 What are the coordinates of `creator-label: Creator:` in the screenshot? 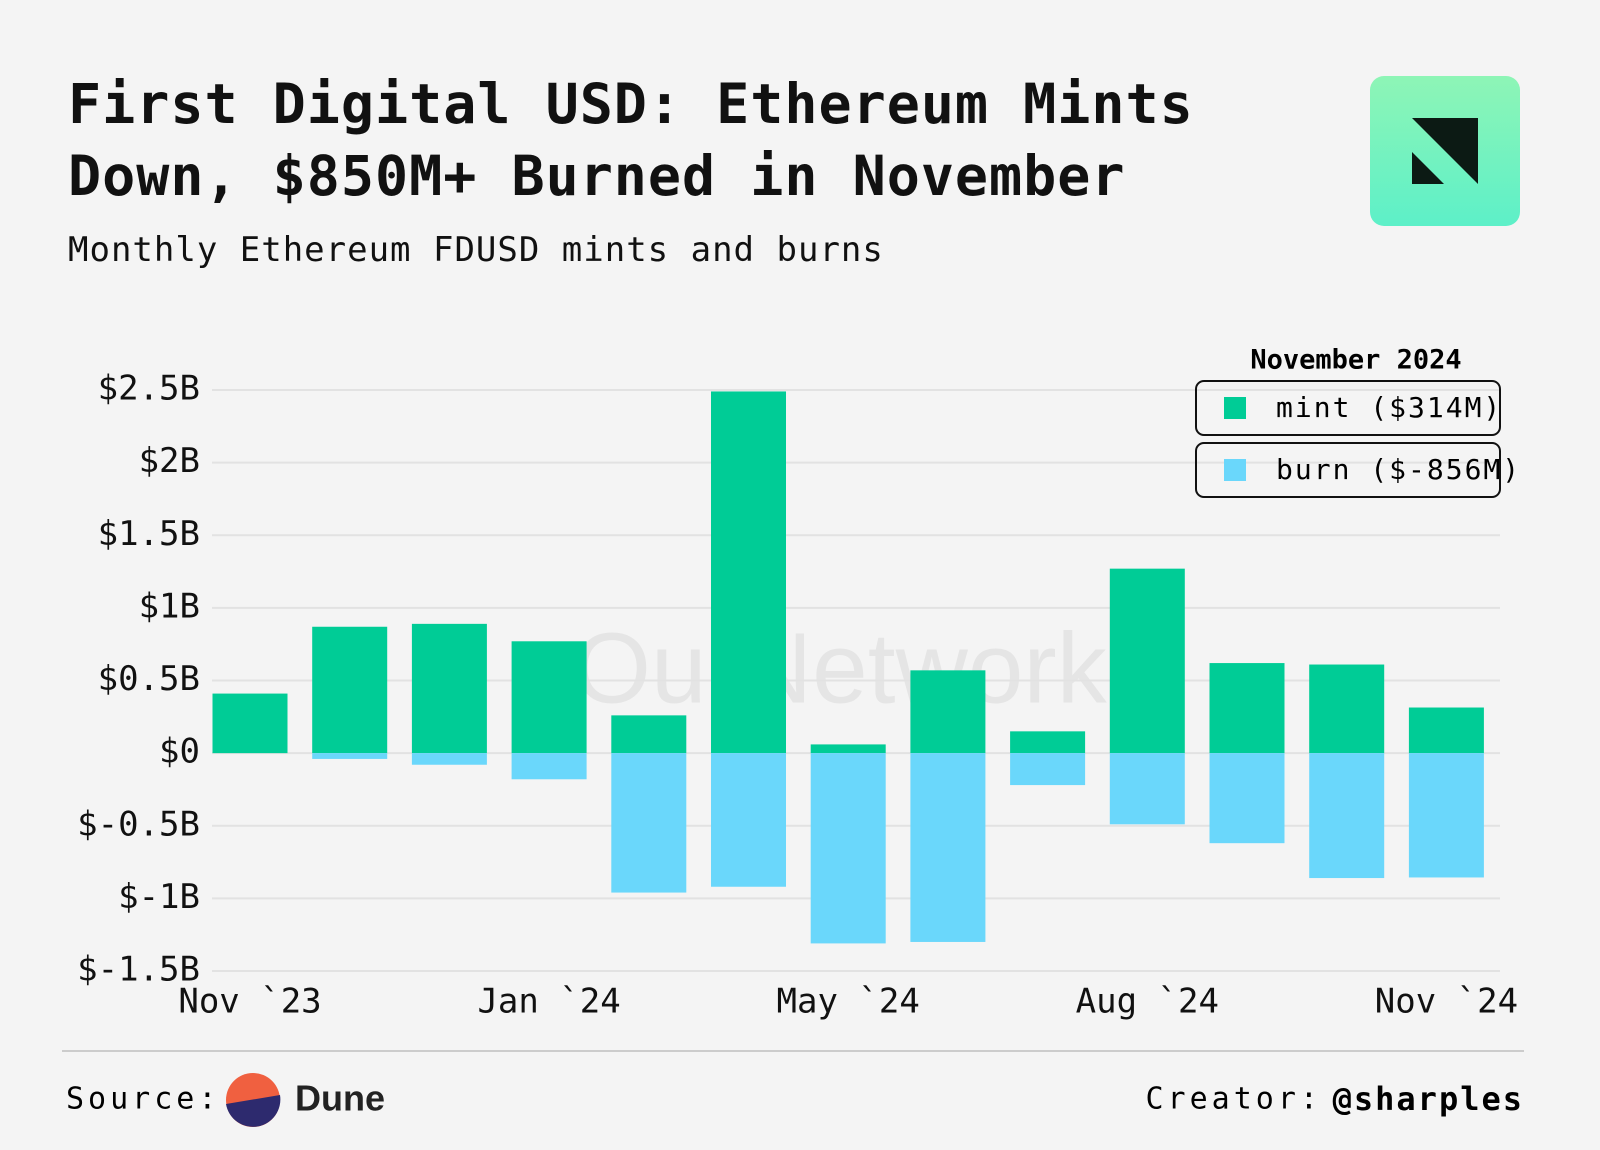 It's located at (1234, 1099).